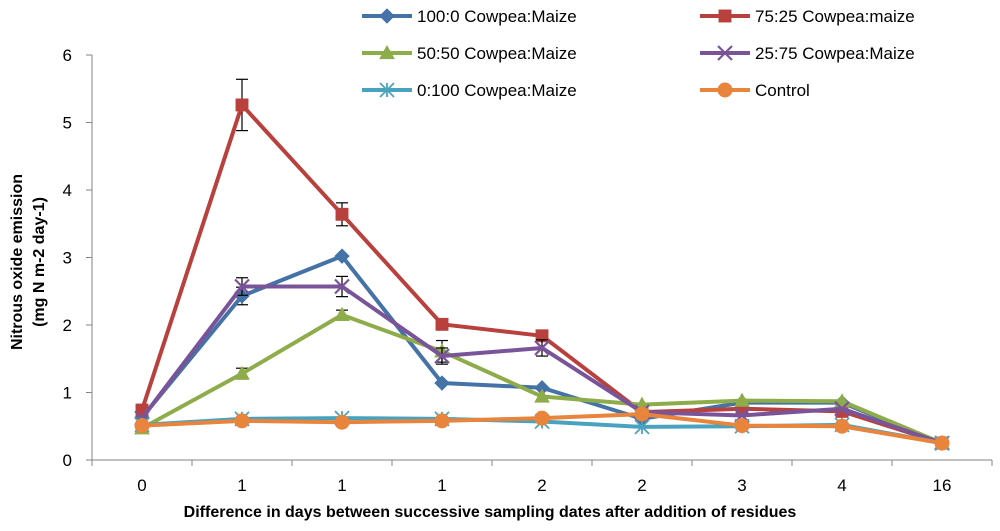 Image resolution: width=1000 pixels, height=531 pixels. Describe the element at coordinates (841, 485) in the screenshot. I see `x-tick-label: 4` at that location.